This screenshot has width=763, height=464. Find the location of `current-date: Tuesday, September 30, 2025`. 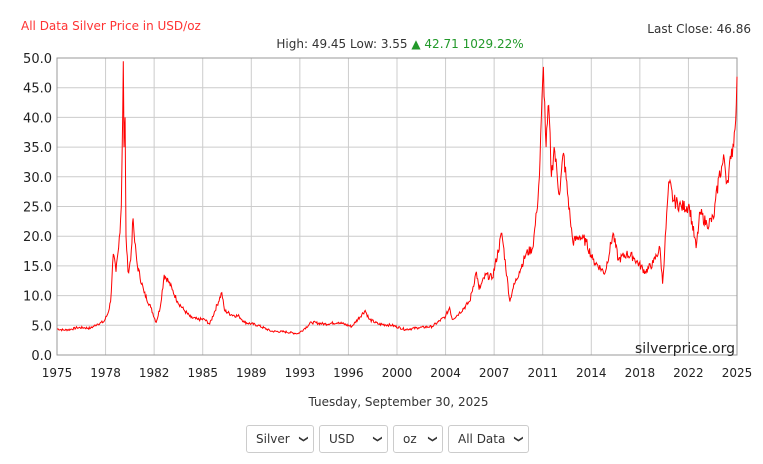

current-date: Tuesday, September 30, 2025 is located at coordinates (398, 402).